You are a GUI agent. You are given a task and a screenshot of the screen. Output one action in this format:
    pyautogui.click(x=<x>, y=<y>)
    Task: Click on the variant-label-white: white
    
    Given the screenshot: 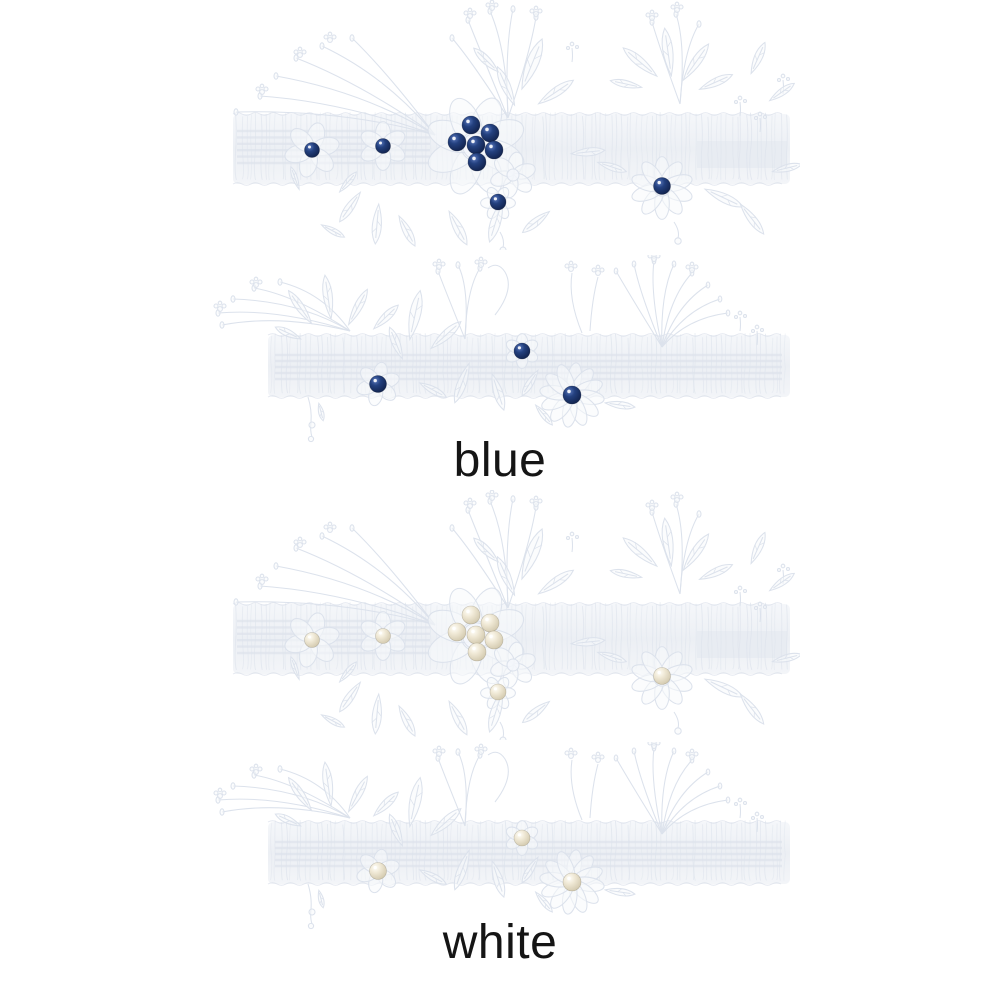 What is the action you would take?
    pyautogui.click(x=500, y=942)
    